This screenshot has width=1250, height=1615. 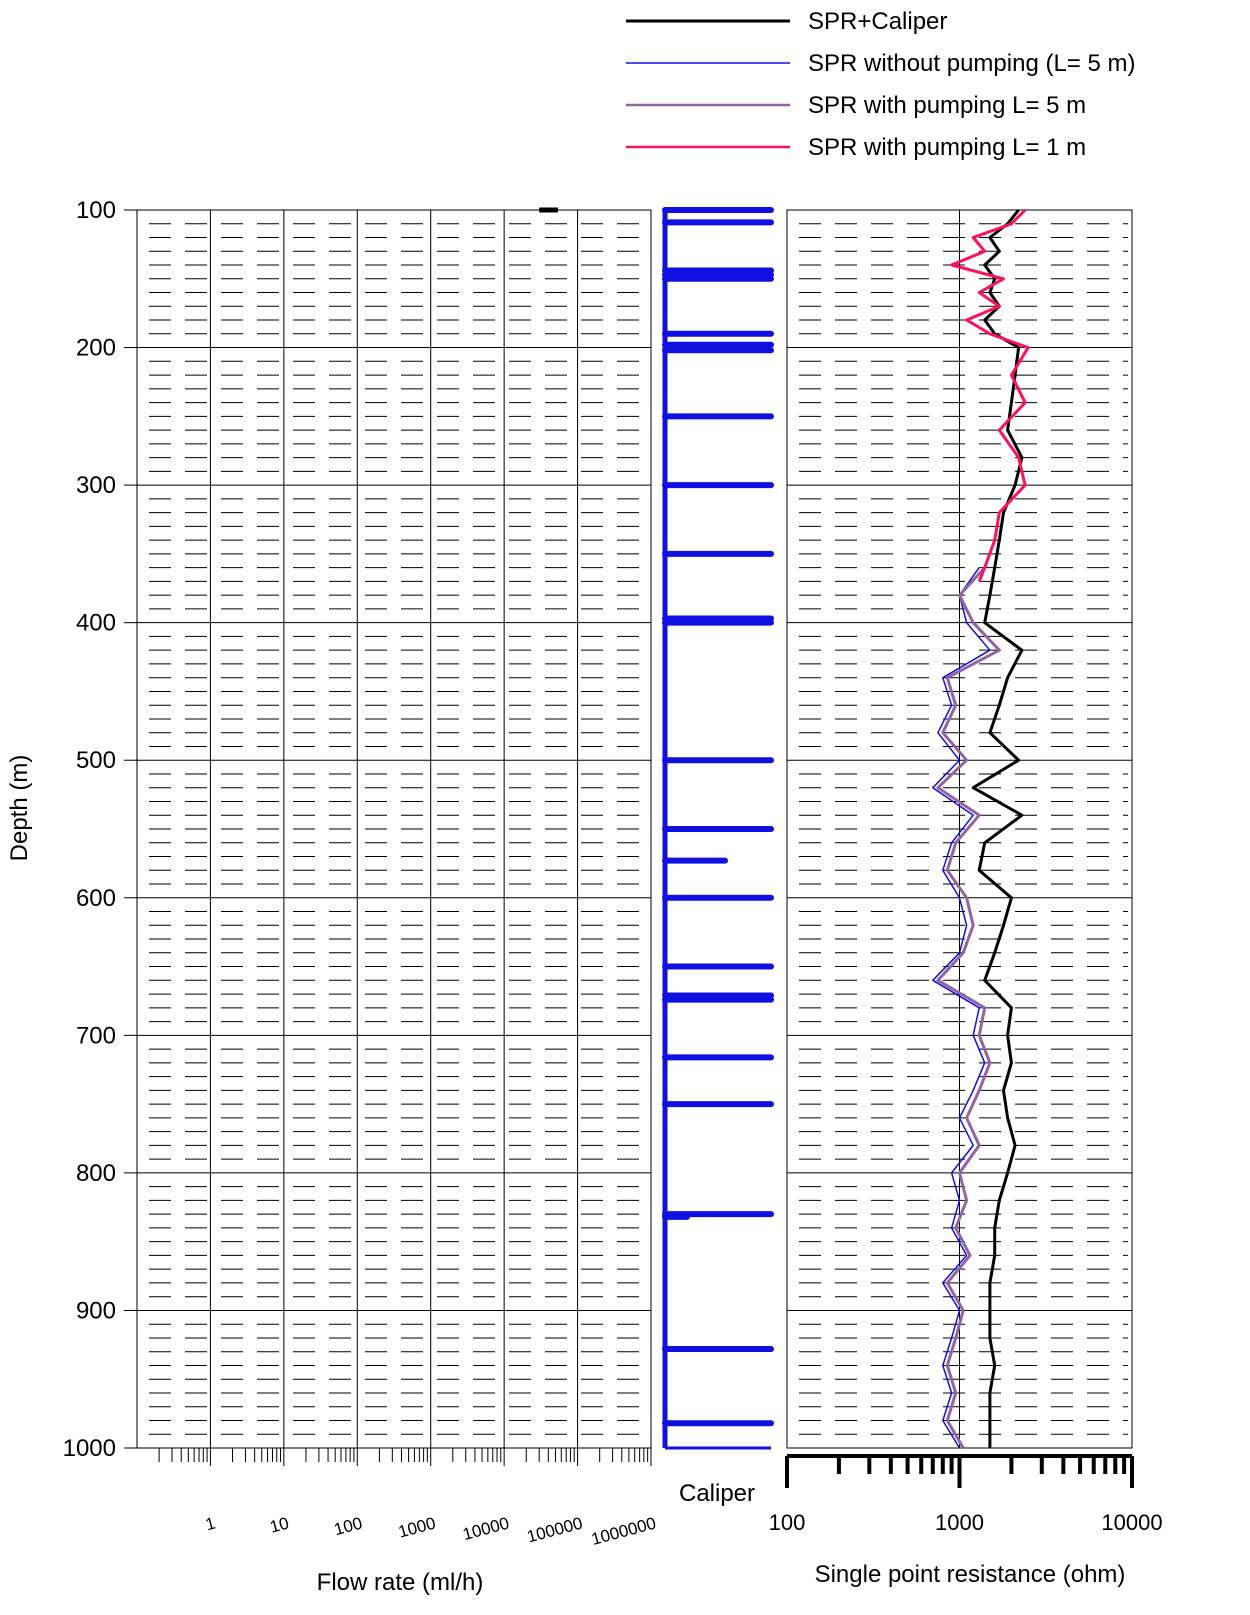 What do you see at coordinates (416, 1528) in the screenshot?
I see `flow-tick-label: 1000` at bounding box center [416, 1528].